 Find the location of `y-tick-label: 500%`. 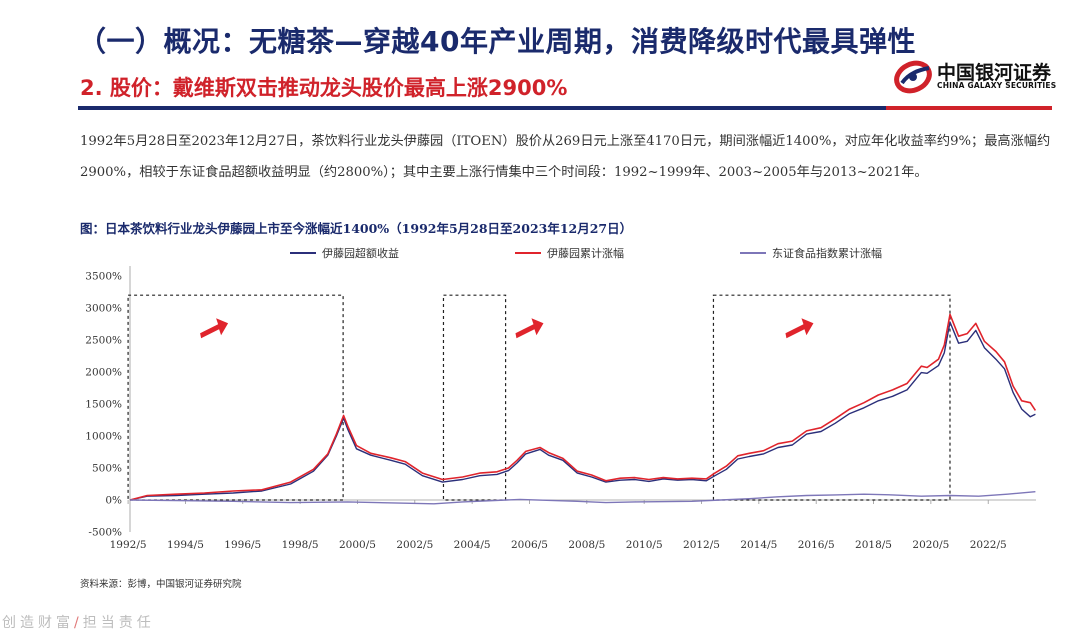

y-tick-label: 500% is located at coordinates (107, 469).